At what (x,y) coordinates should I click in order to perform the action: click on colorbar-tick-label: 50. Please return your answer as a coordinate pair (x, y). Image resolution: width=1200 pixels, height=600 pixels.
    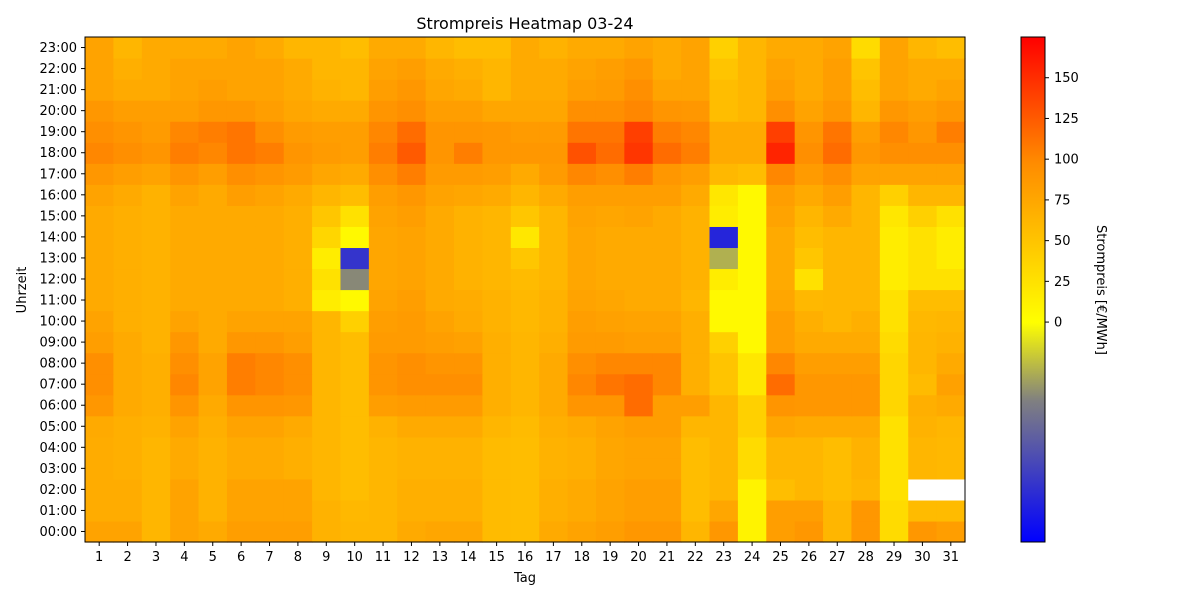
    Looking at the image, I should click on (1062, 241).